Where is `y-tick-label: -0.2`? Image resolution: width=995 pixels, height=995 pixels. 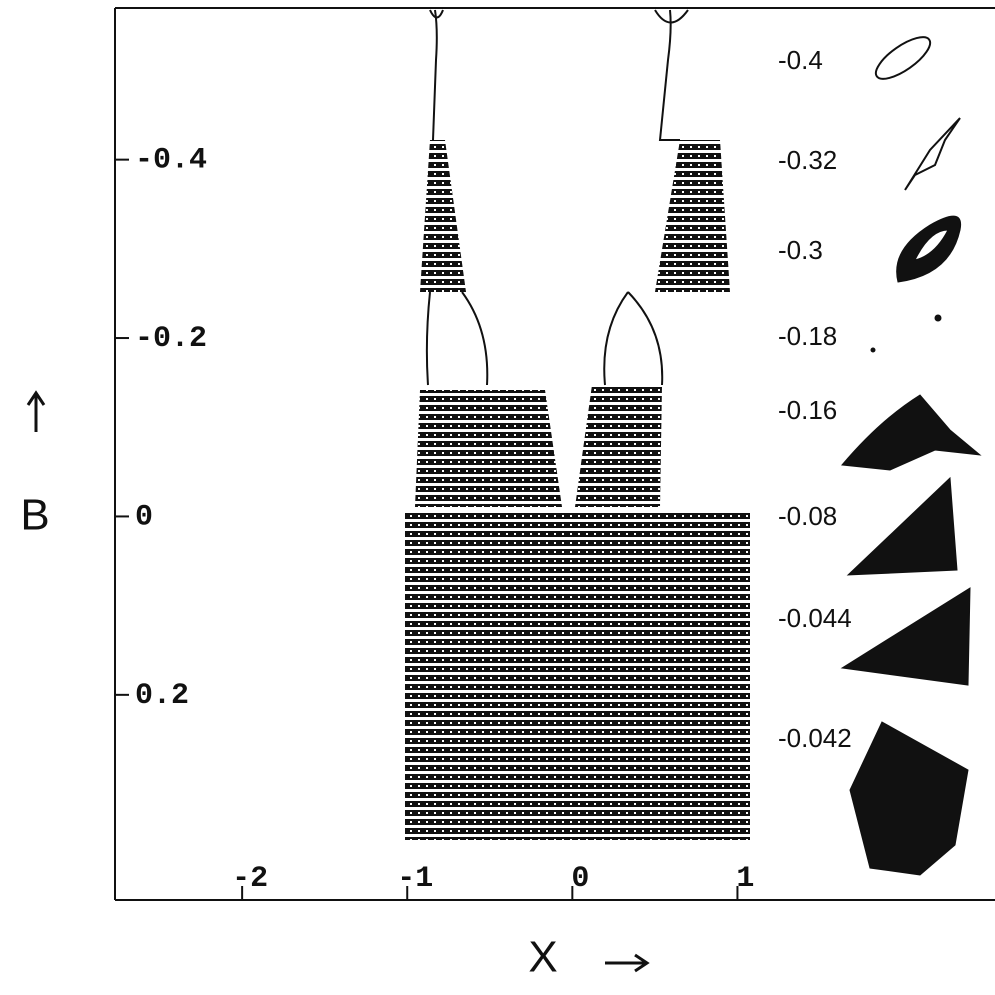
y-tick-label: -0.2 is located at coordinates (171, 339).